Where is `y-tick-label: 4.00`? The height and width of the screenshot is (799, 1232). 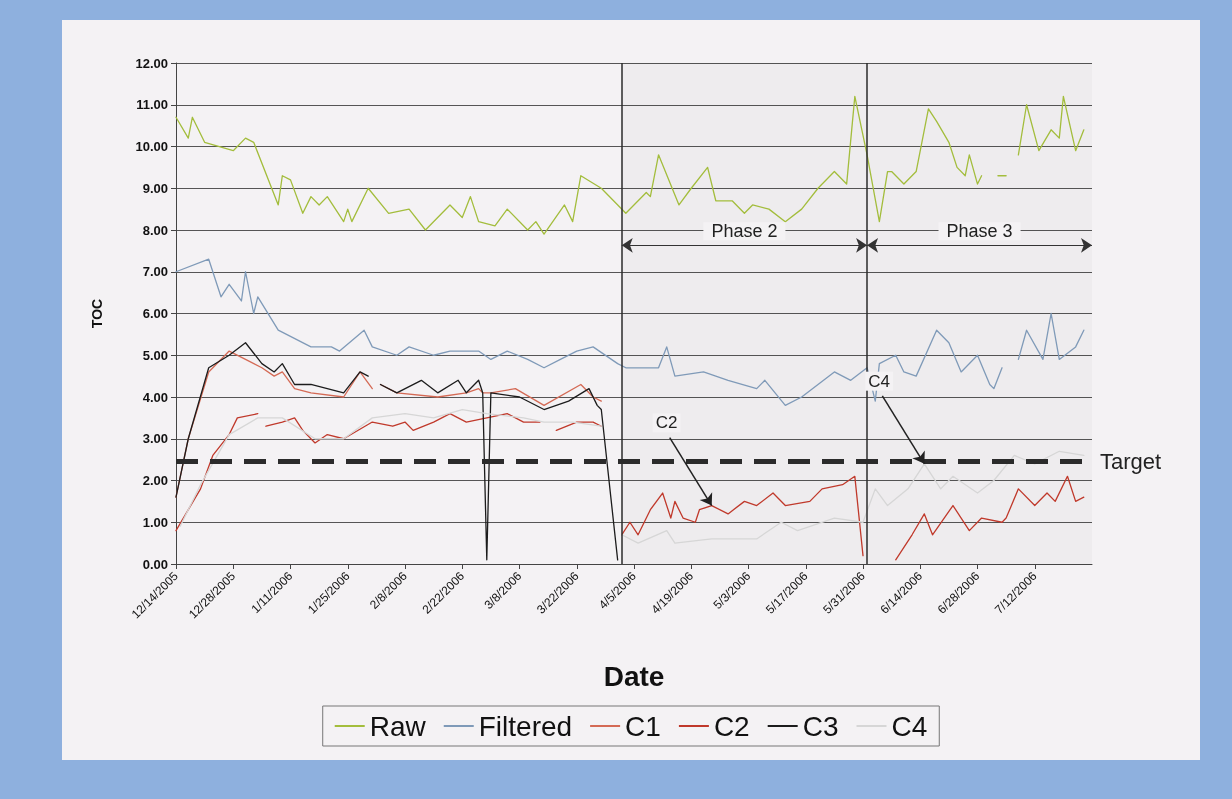 y-tick-label: 4.00 is located at coordinates (155, 397).